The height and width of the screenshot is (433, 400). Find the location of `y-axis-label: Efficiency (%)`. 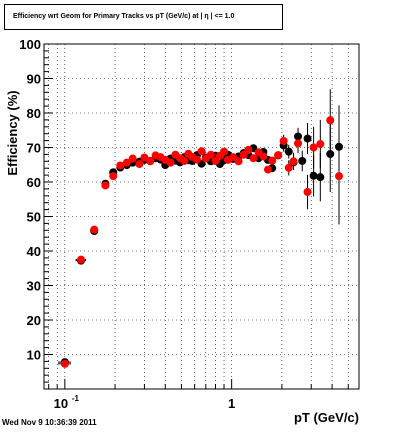

y-axis-label: Efficiency (%) is located at coordinates (12, 132).